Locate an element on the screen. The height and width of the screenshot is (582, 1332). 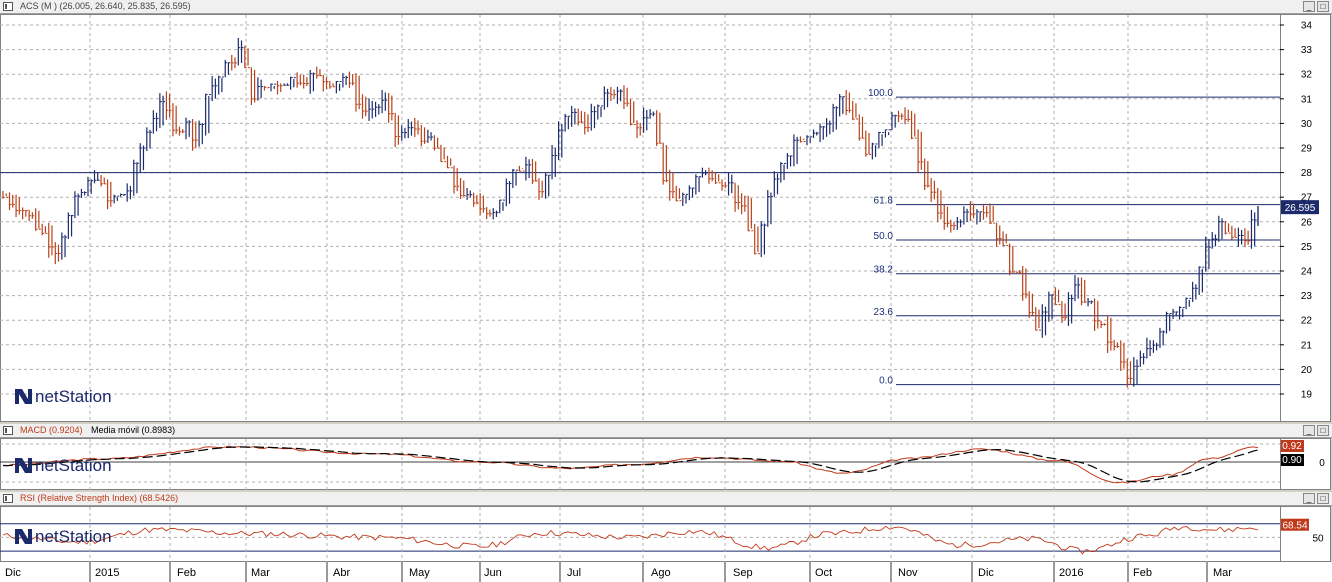
y-tick-label: 22 is located at coordinates (1307, 321).